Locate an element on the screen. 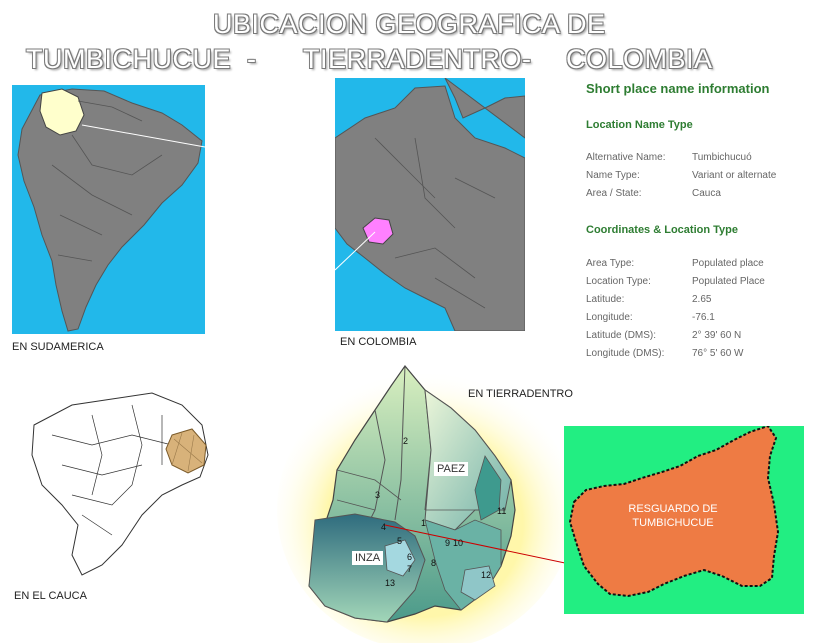  resguardo-map is located at coordinates (684, 520).